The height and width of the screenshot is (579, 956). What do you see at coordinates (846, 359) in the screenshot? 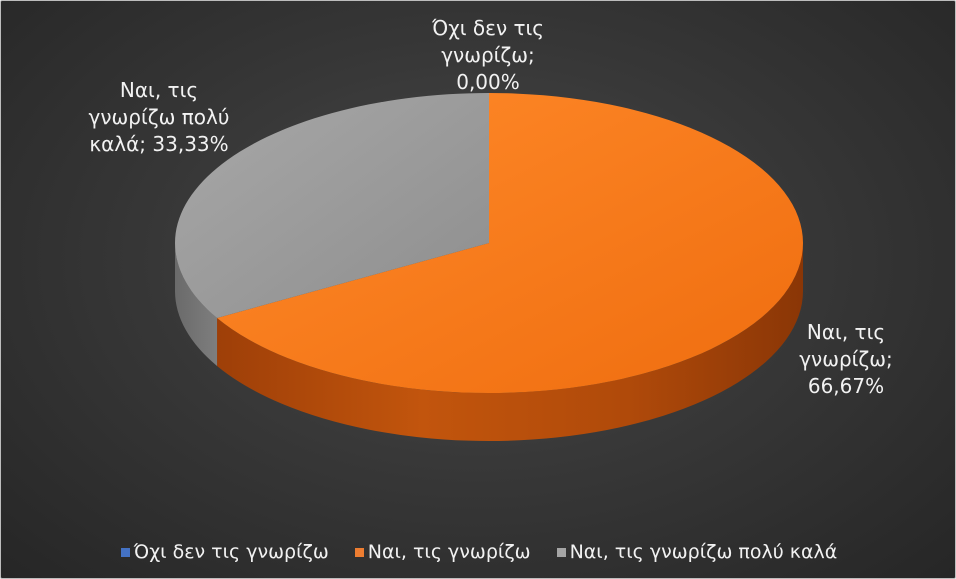
I see `data-label: Ναι, τις γνωρίζω; 66,67%` at bounding box center [846, 359].